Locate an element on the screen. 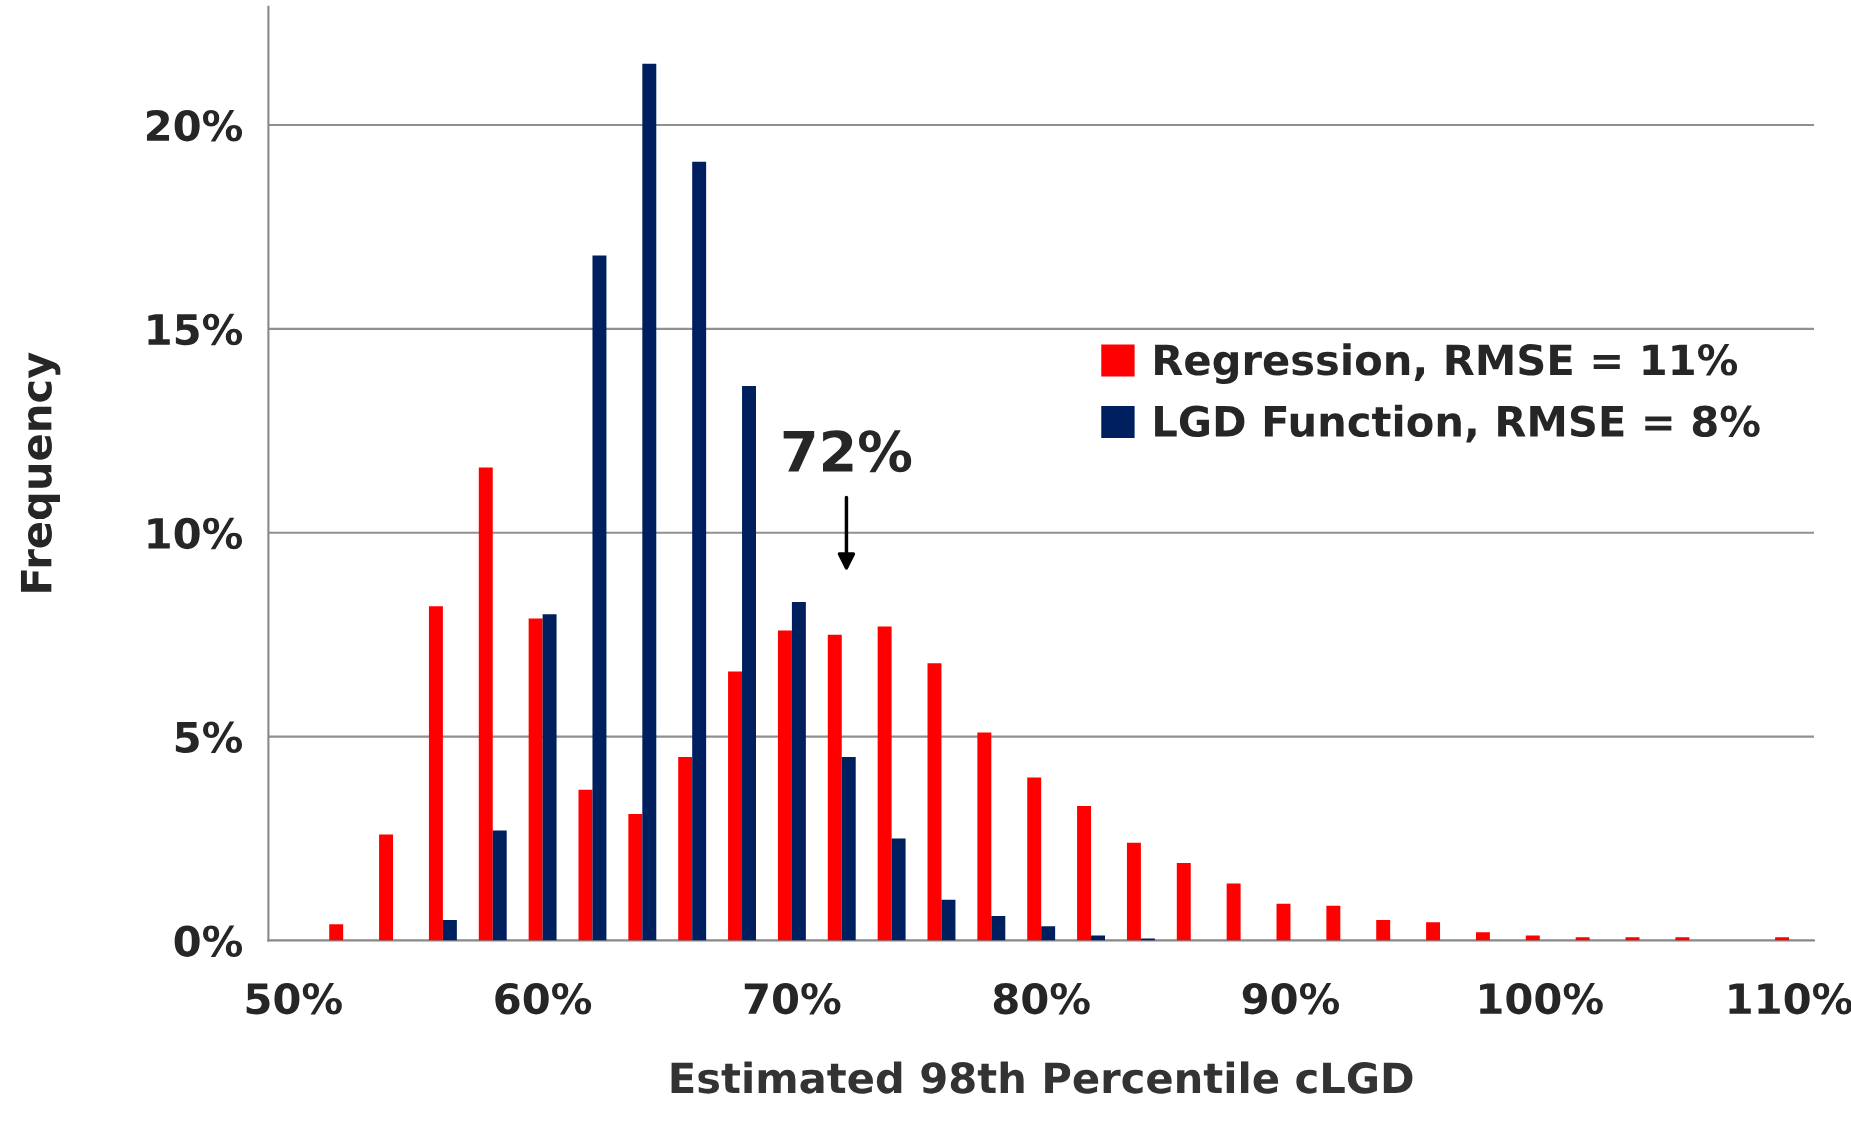 The height and width of the screenshot is (1125, 1851). x-tick-label: 80% is located at coordinates (1041, 998).